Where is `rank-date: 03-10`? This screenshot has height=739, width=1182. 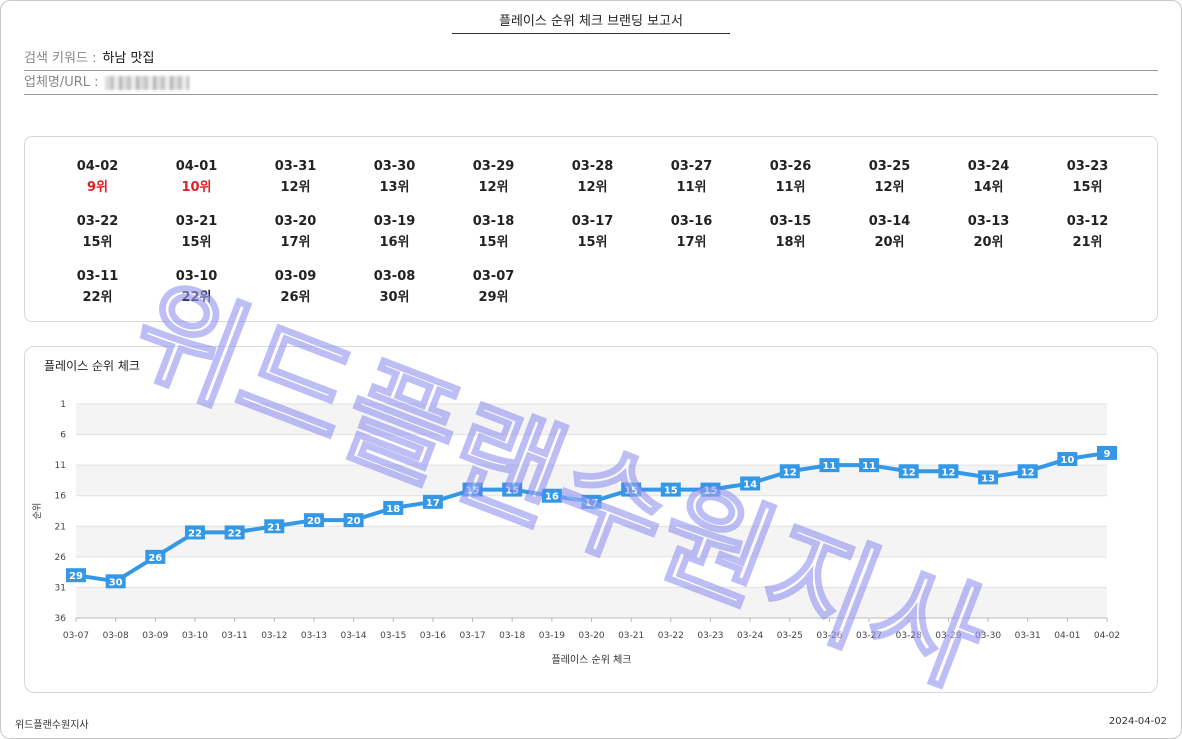
rank-date: 03-10 is located at coordinates (196, 276).